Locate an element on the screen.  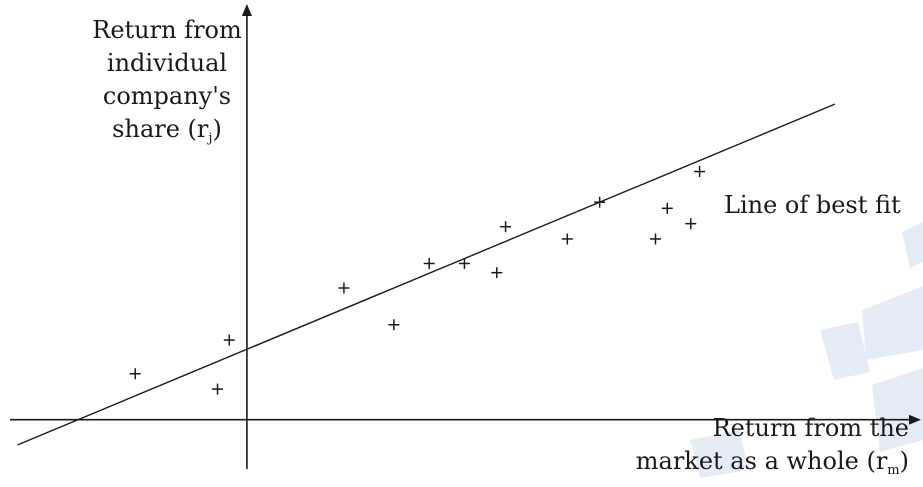
y-axis-label-subscript: j is located at coordinates (210, 138).